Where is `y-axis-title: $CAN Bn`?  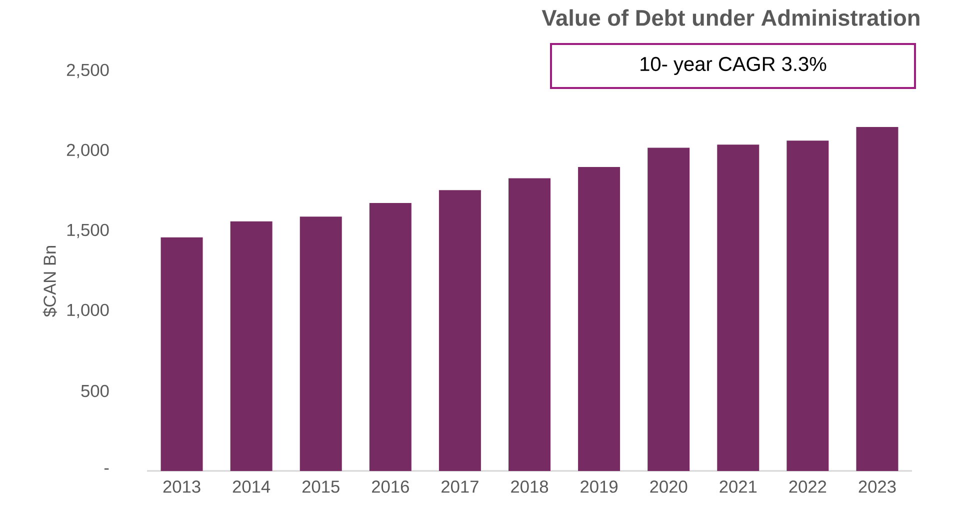
y-axis-title: $CAN Bn is located at coordinates (49, 281).